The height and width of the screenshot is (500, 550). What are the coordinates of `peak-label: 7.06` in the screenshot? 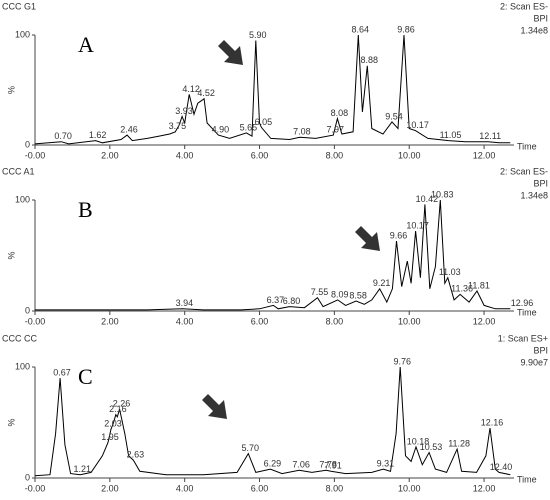 It's located at (301, 465).